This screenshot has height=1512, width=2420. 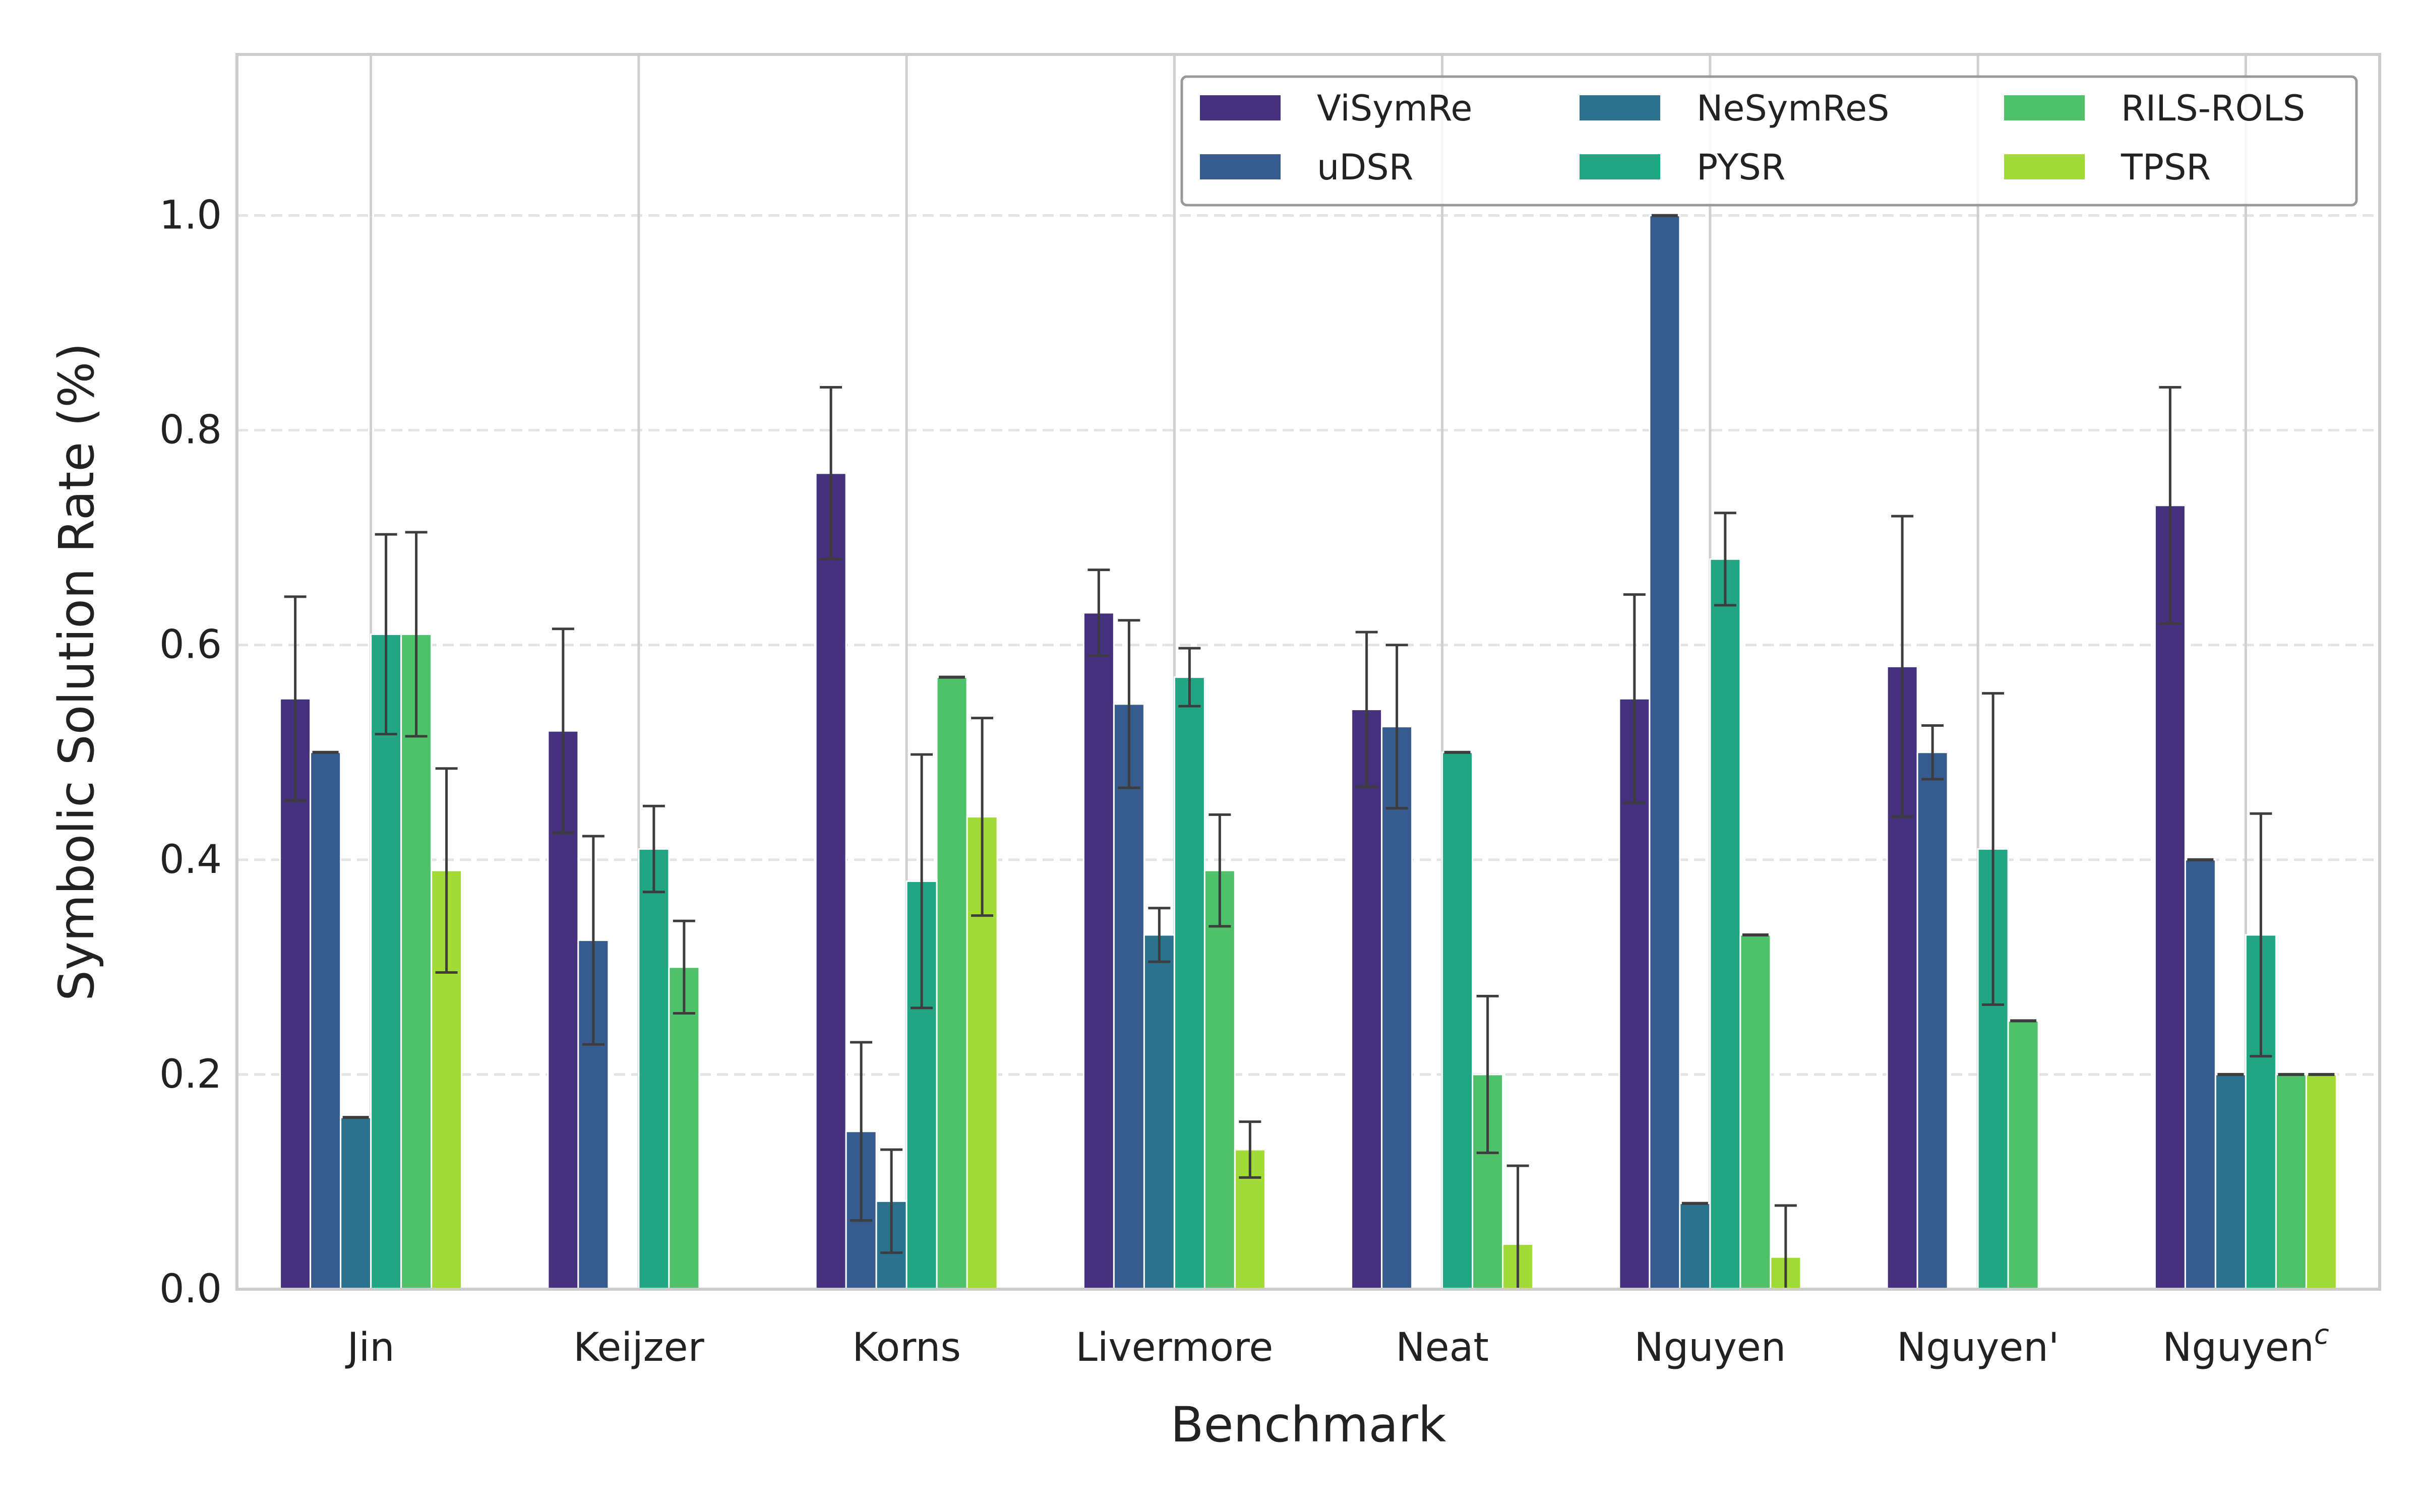 I want to click on legend-label: NeSymReS, so click(x=1793, y=108).